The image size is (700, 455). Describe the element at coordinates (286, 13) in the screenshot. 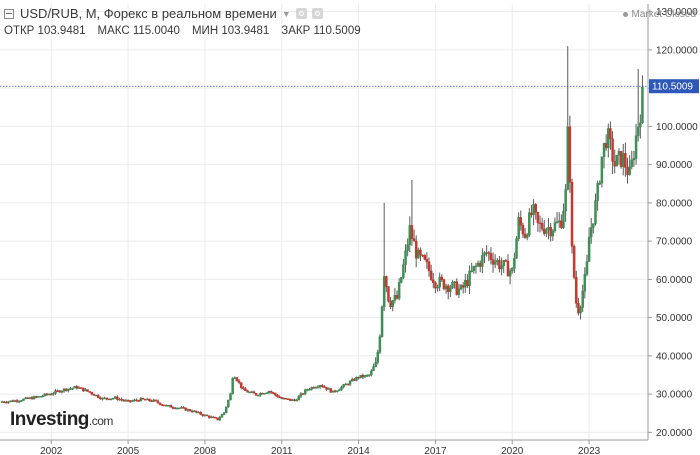

I see `chevron-down-icon: ▼` at that location.